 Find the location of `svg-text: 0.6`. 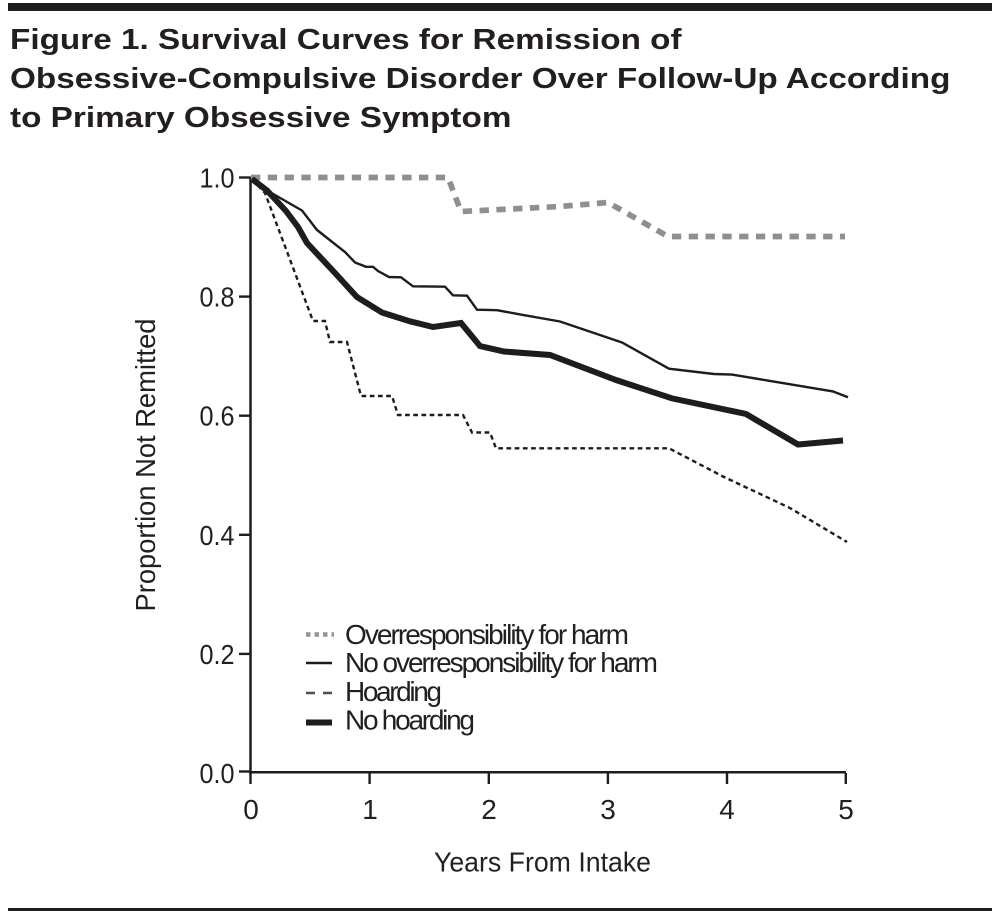

svg-text: 0.6 is located at coordinates (217, 416).